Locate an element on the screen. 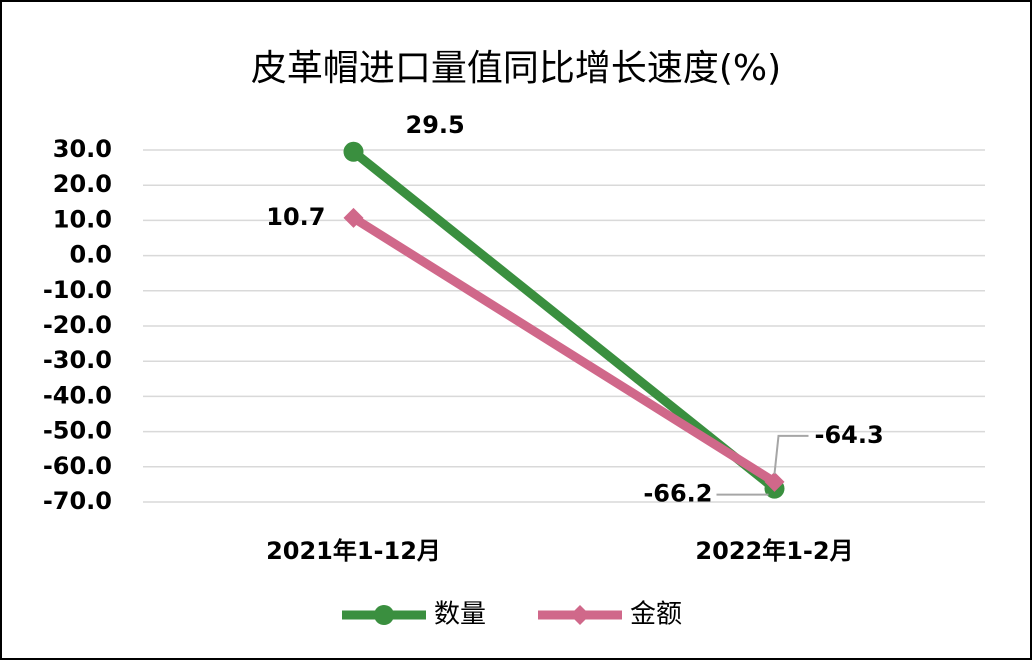  data-label: 29.5 is located at coordinates (435, 125).